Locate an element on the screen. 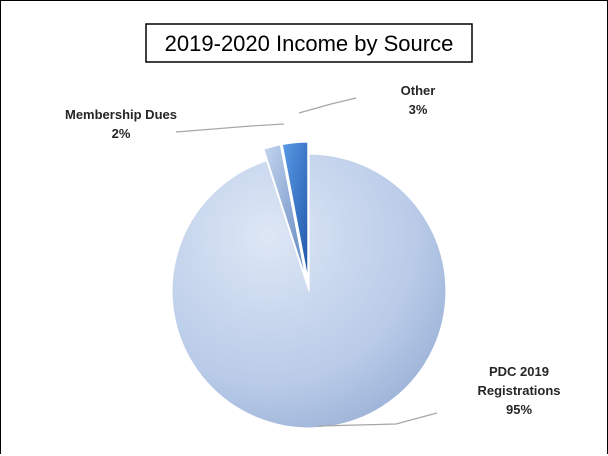  data-label-membership-dues: Membership Dues 2% is located at coordinates (121, 124).